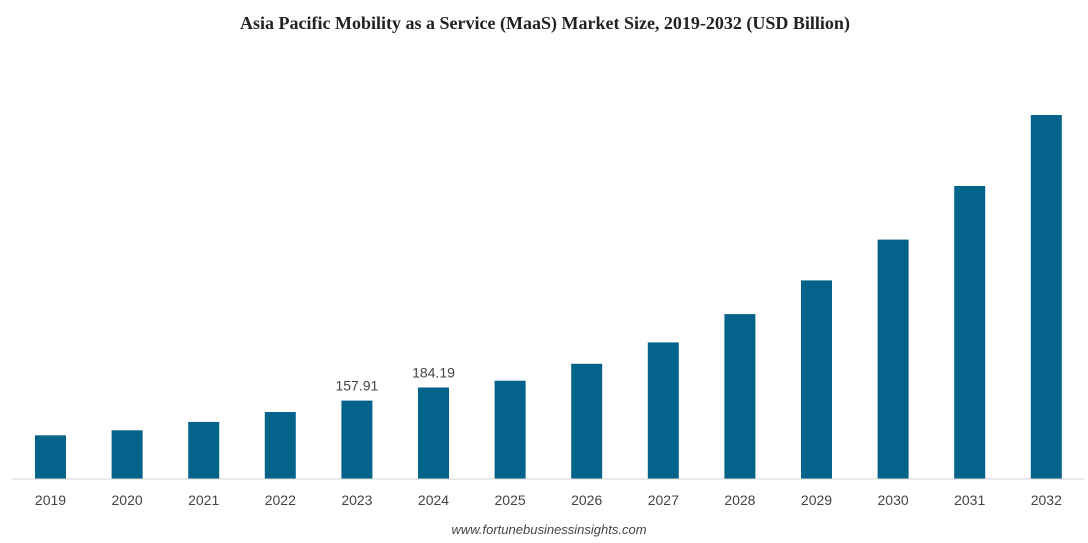 The width and height of the screenshot is (1088, 543). Describe the element at coordinates (356, 386) in the screenshot. I see `data-label-2023: 157.91` at that location.